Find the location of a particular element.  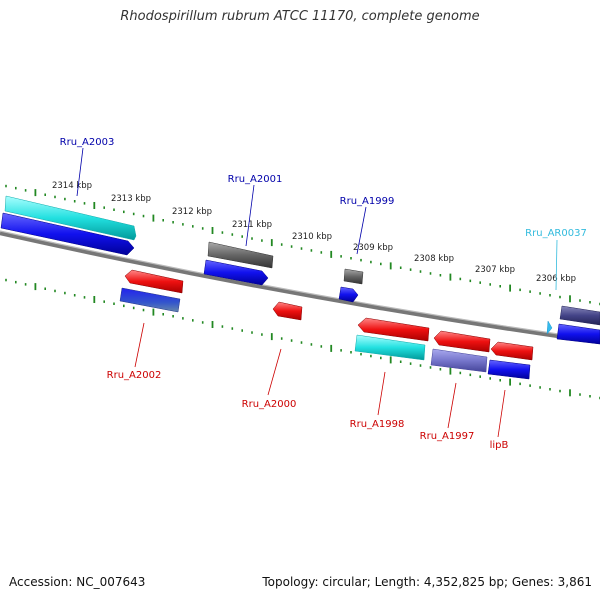

gene-feature-rru-a2002 is located at coordinates (154, 281).